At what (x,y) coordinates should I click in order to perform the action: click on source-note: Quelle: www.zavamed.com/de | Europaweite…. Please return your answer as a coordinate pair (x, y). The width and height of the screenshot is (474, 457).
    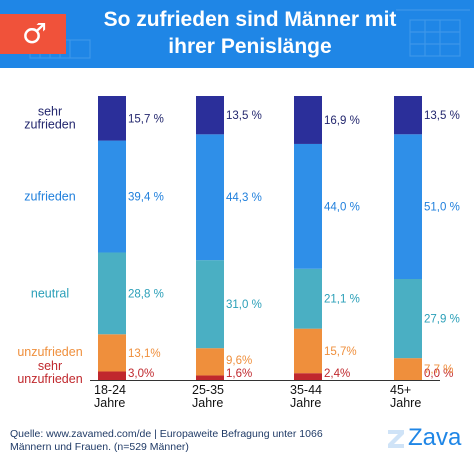
    Looking at the image, I should click on (200, 441).